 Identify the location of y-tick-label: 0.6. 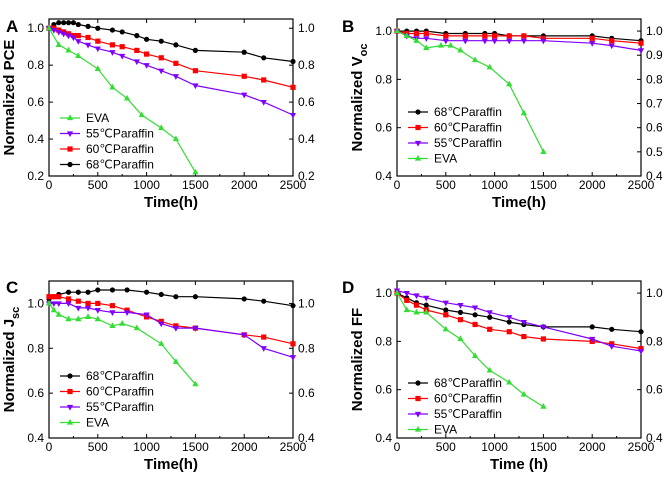
(383, 390).